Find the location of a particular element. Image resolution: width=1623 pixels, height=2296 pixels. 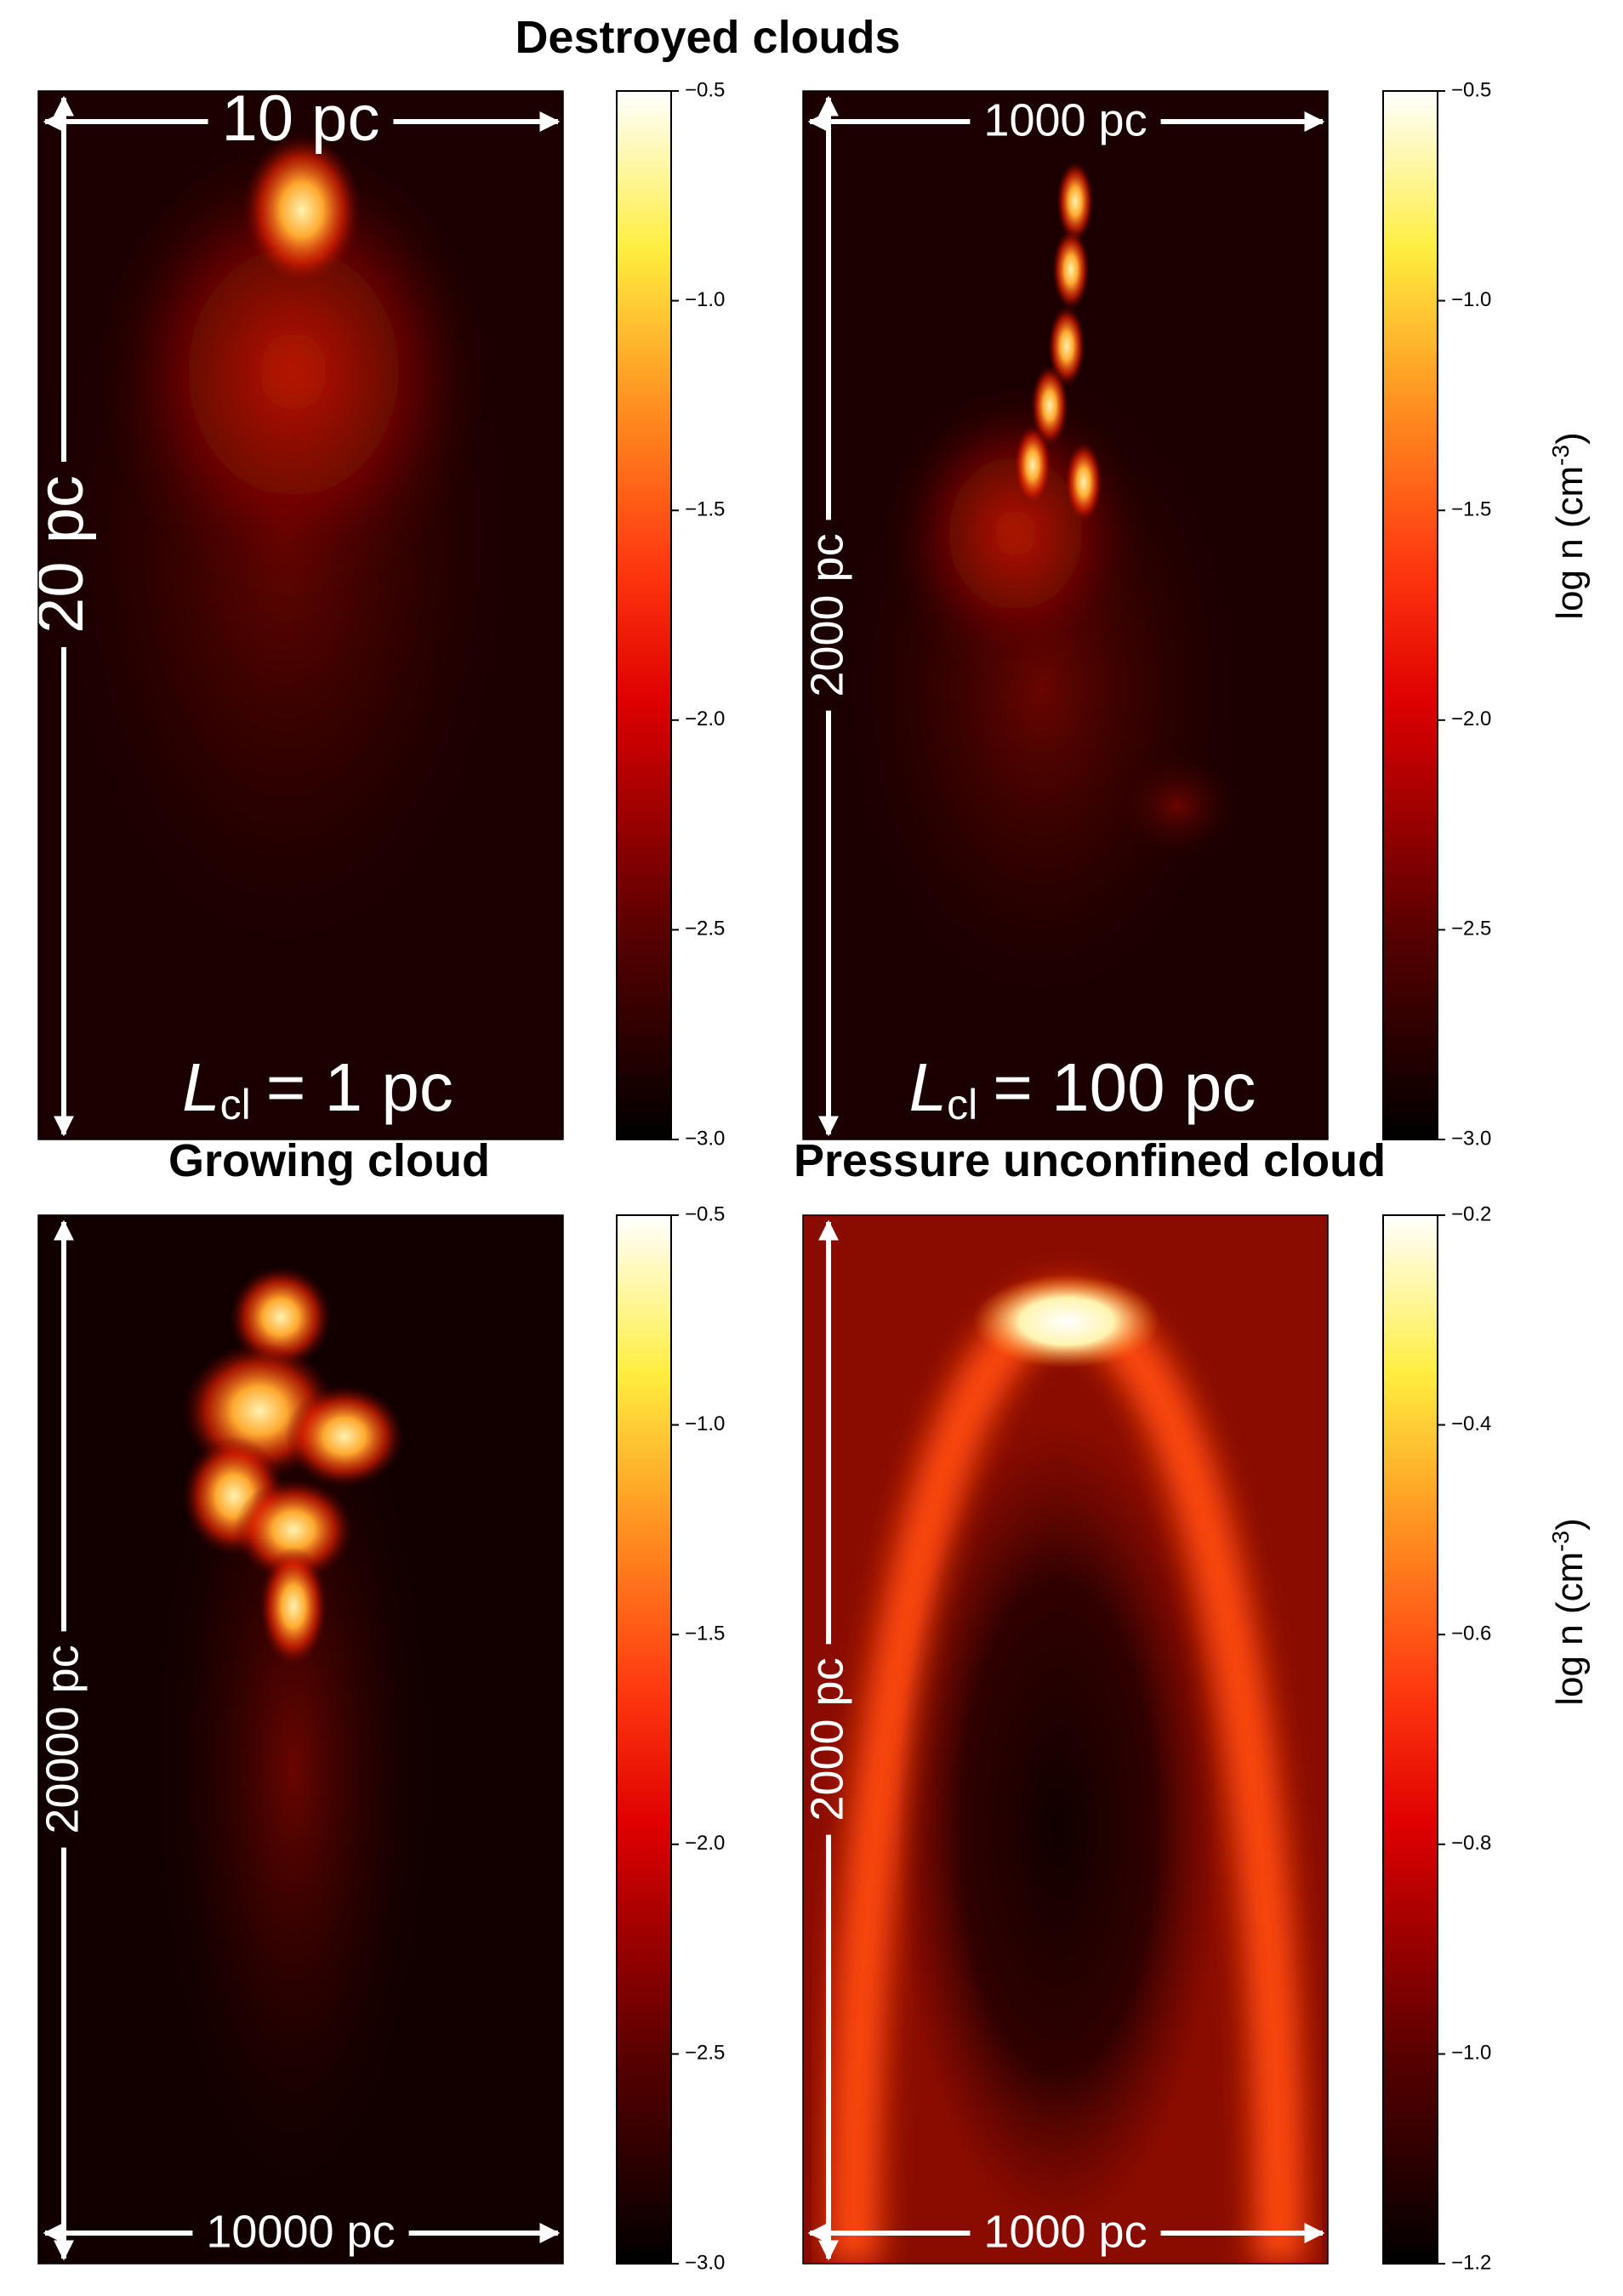

panel: 1000 pc 2000 pc is located at coordinates (1065, 1739).